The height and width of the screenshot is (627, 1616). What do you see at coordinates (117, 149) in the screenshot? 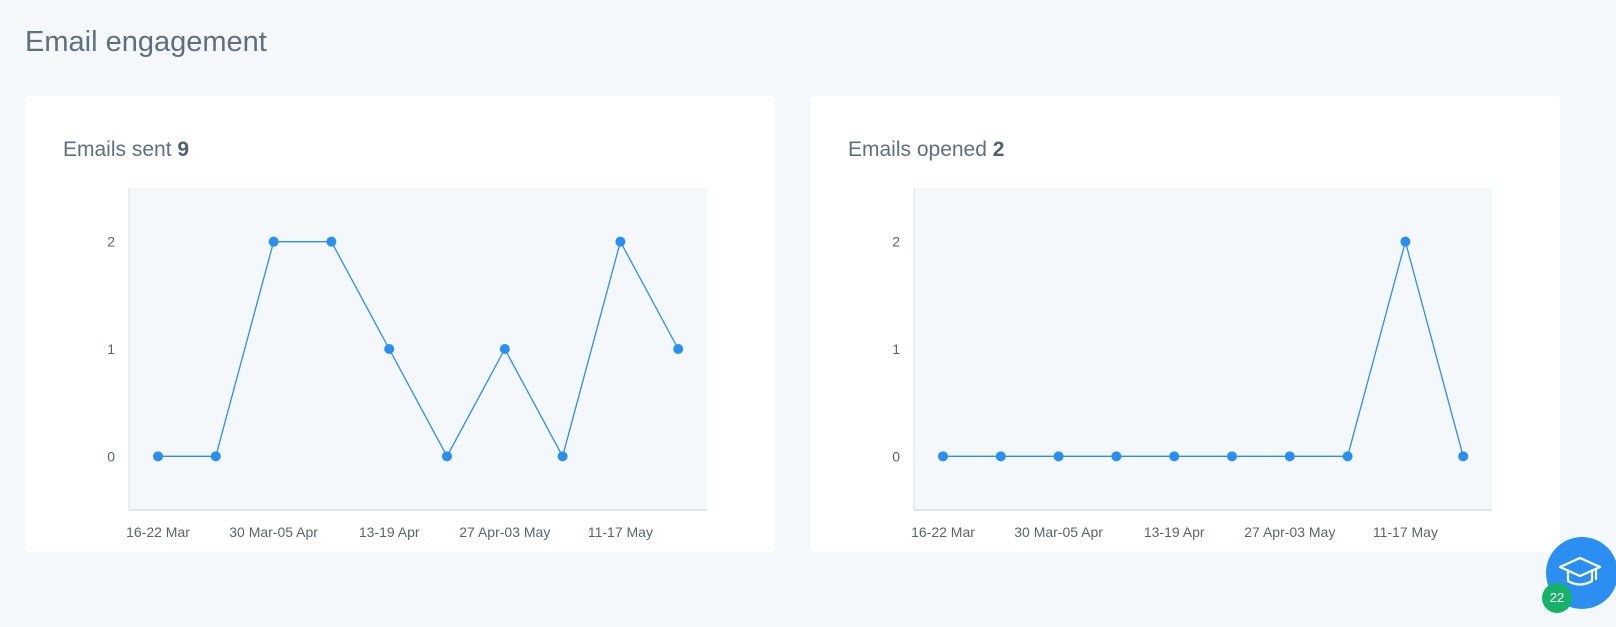
I see `emails-sent-label: Emails sent` at bounding box center [117, 149].